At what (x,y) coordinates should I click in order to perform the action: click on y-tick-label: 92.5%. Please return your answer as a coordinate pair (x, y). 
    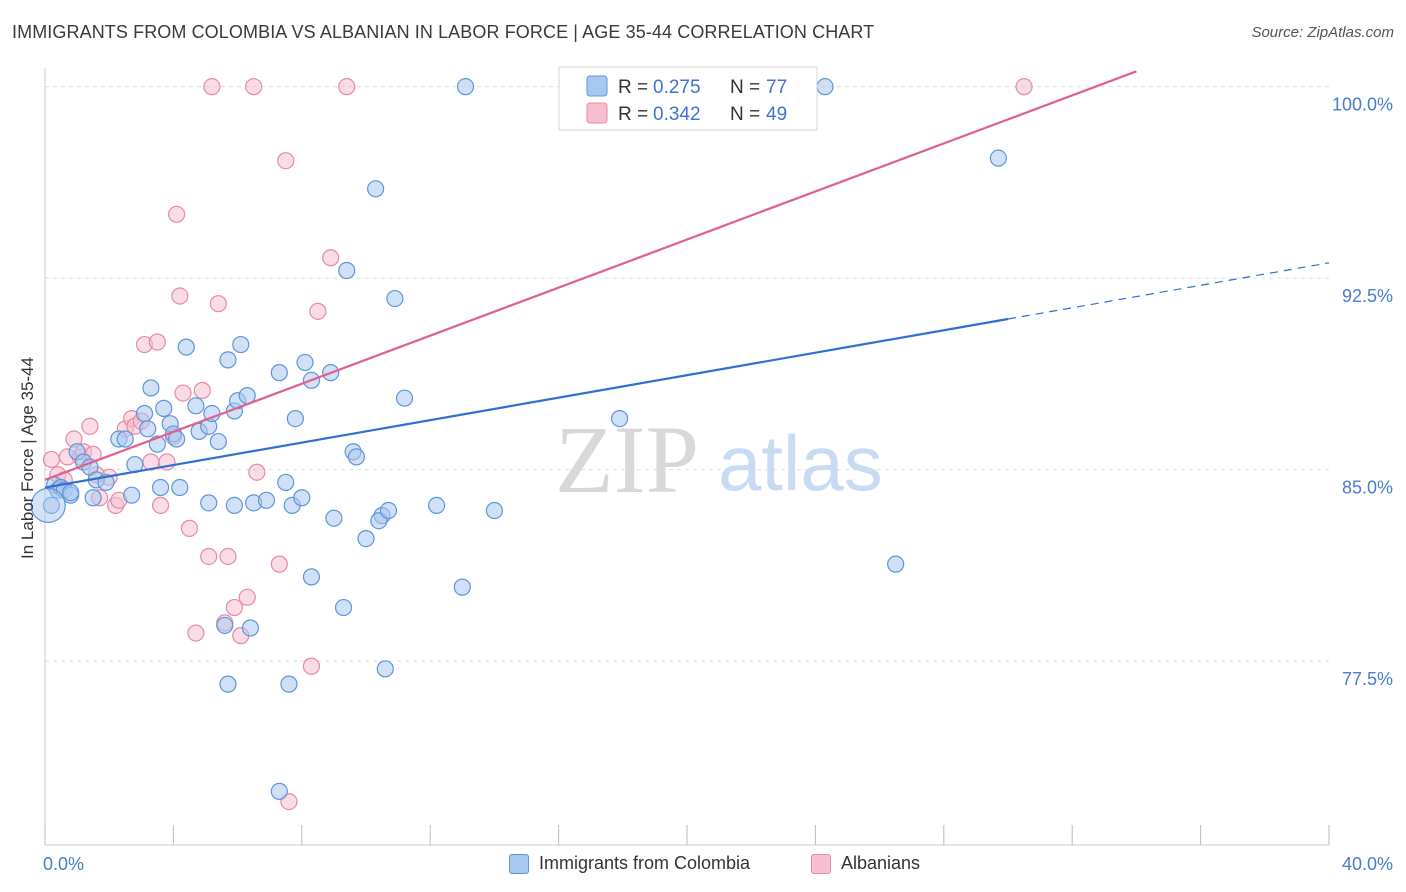
    Looking at the image, I should click on (1367, 296).